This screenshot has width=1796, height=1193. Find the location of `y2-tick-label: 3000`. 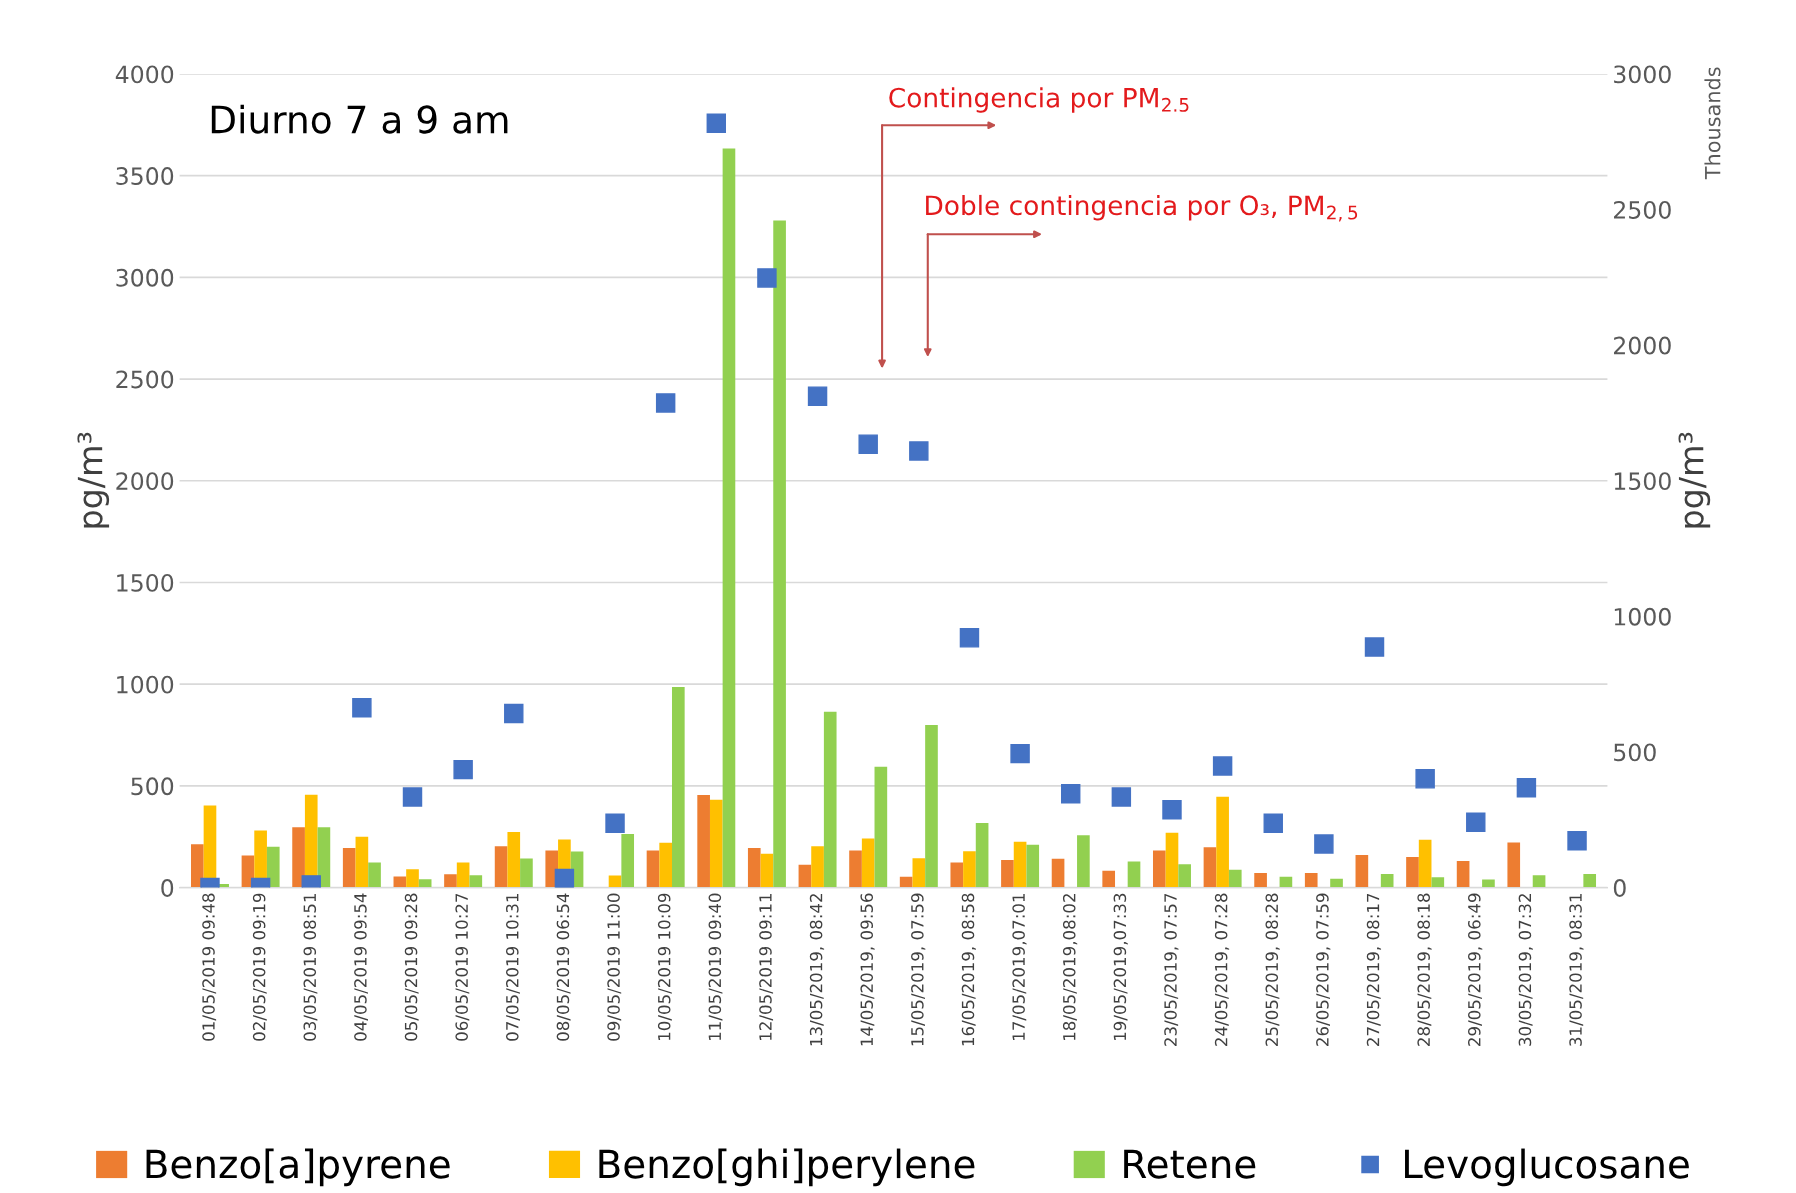

y2-tick-label: 3000 is located at coordinates (1642, 74).